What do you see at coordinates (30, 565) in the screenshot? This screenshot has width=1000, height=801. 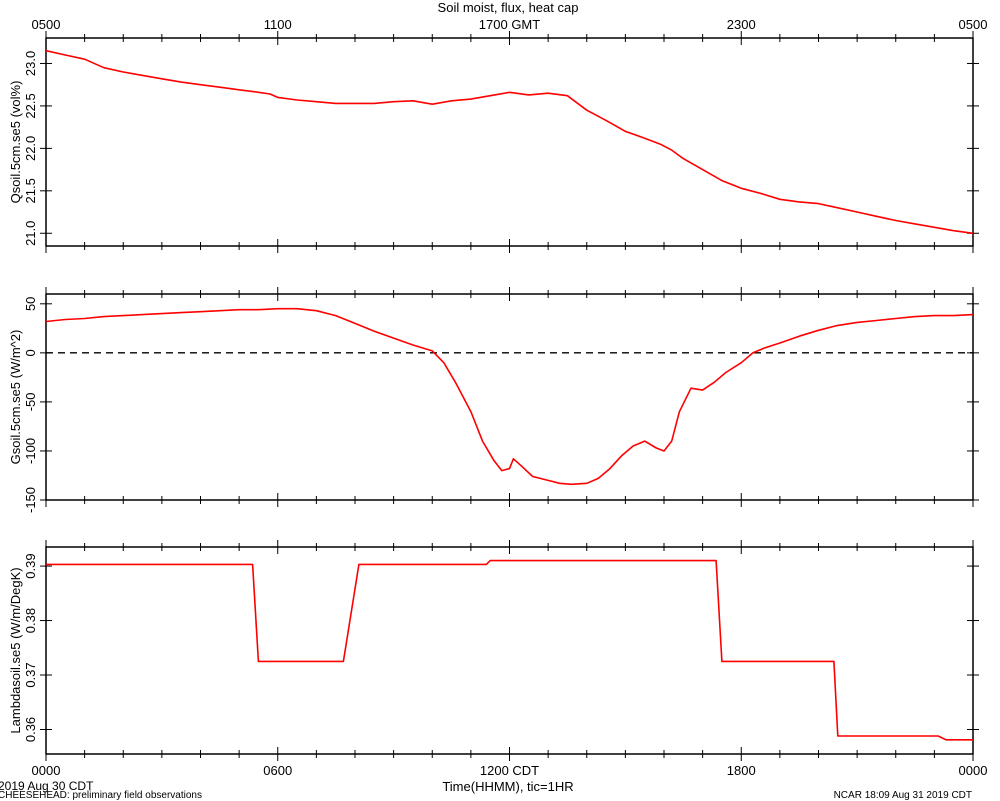 I see `y-tick-label: 0.39` at bounding box center [30, 565].